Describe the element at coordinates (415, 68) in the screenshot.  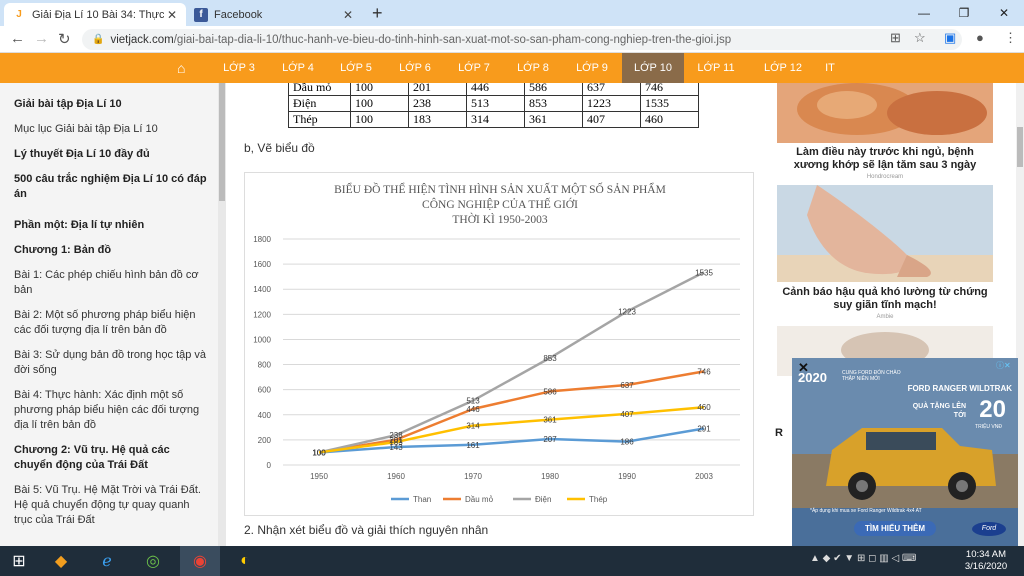
I see `nav-item: LỚP 6` at that location.